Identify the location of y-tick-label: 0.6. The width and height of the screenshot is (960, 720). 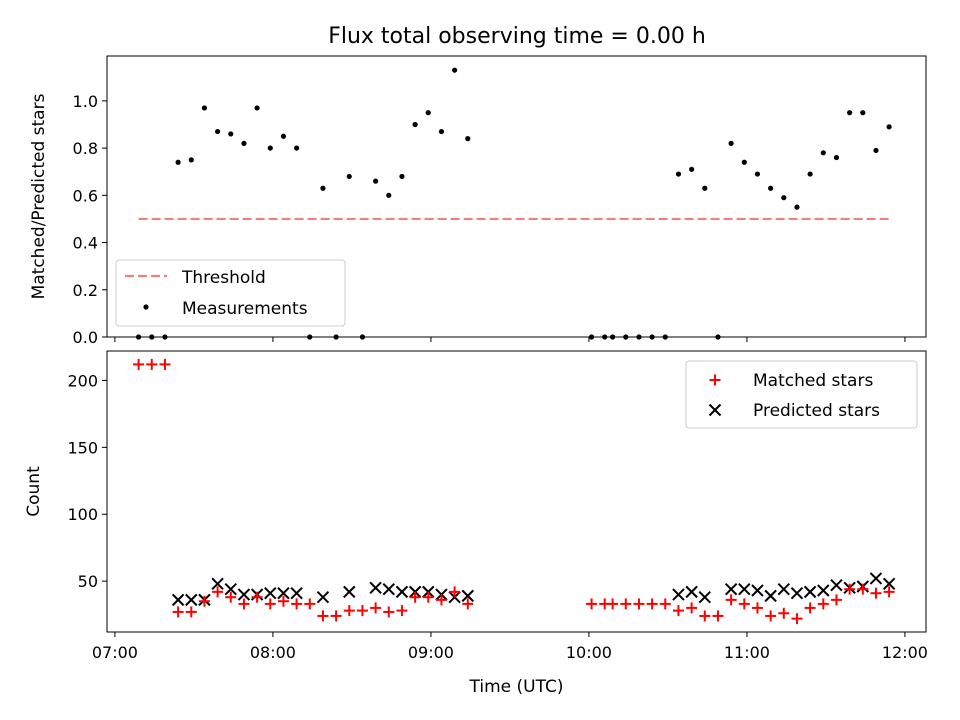
(85, 195).